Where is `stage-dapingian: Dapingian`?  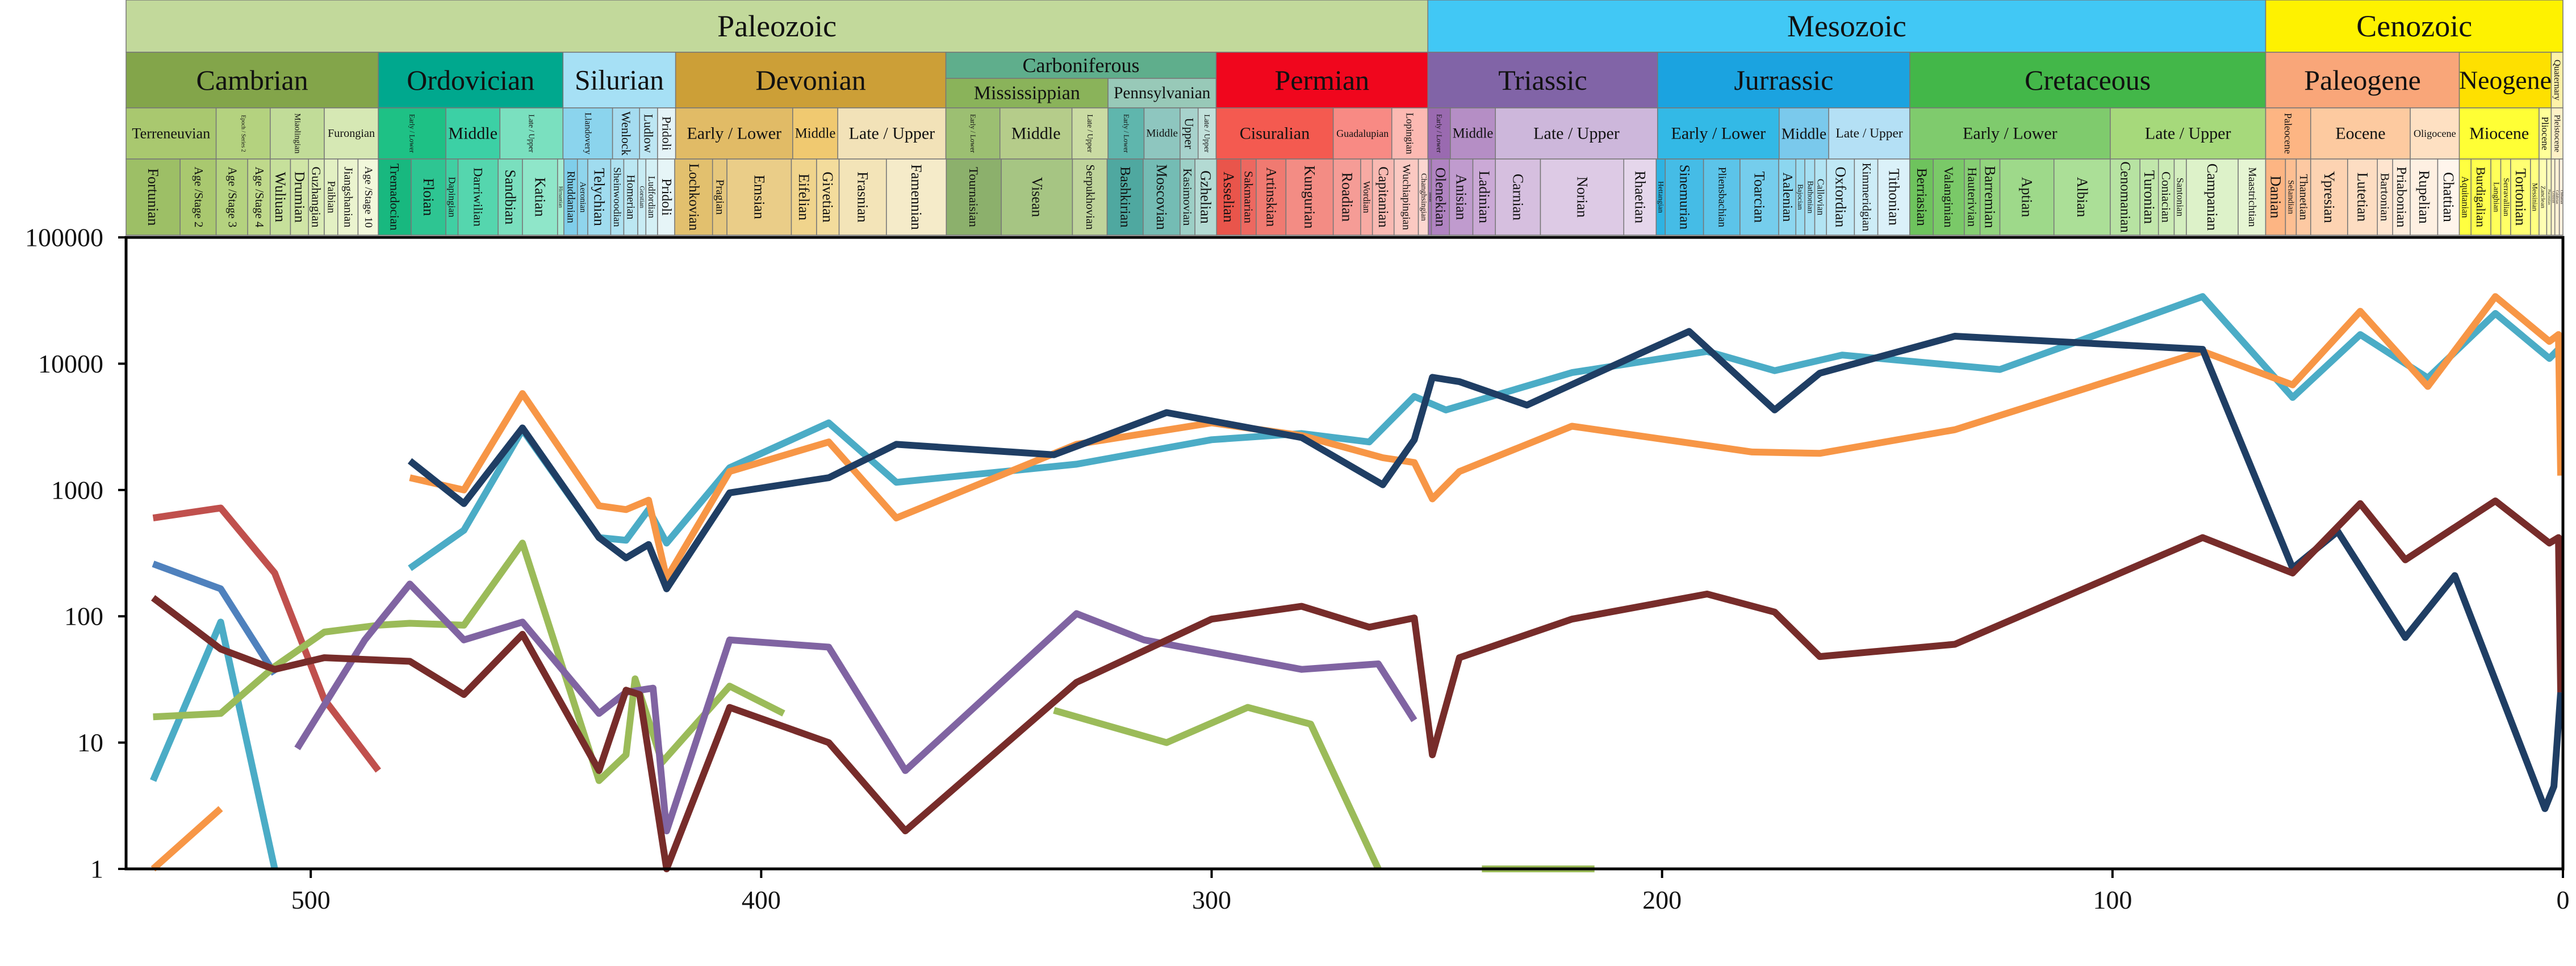
stage-dapingian: Dapingian is located at coordinates (452, 197).